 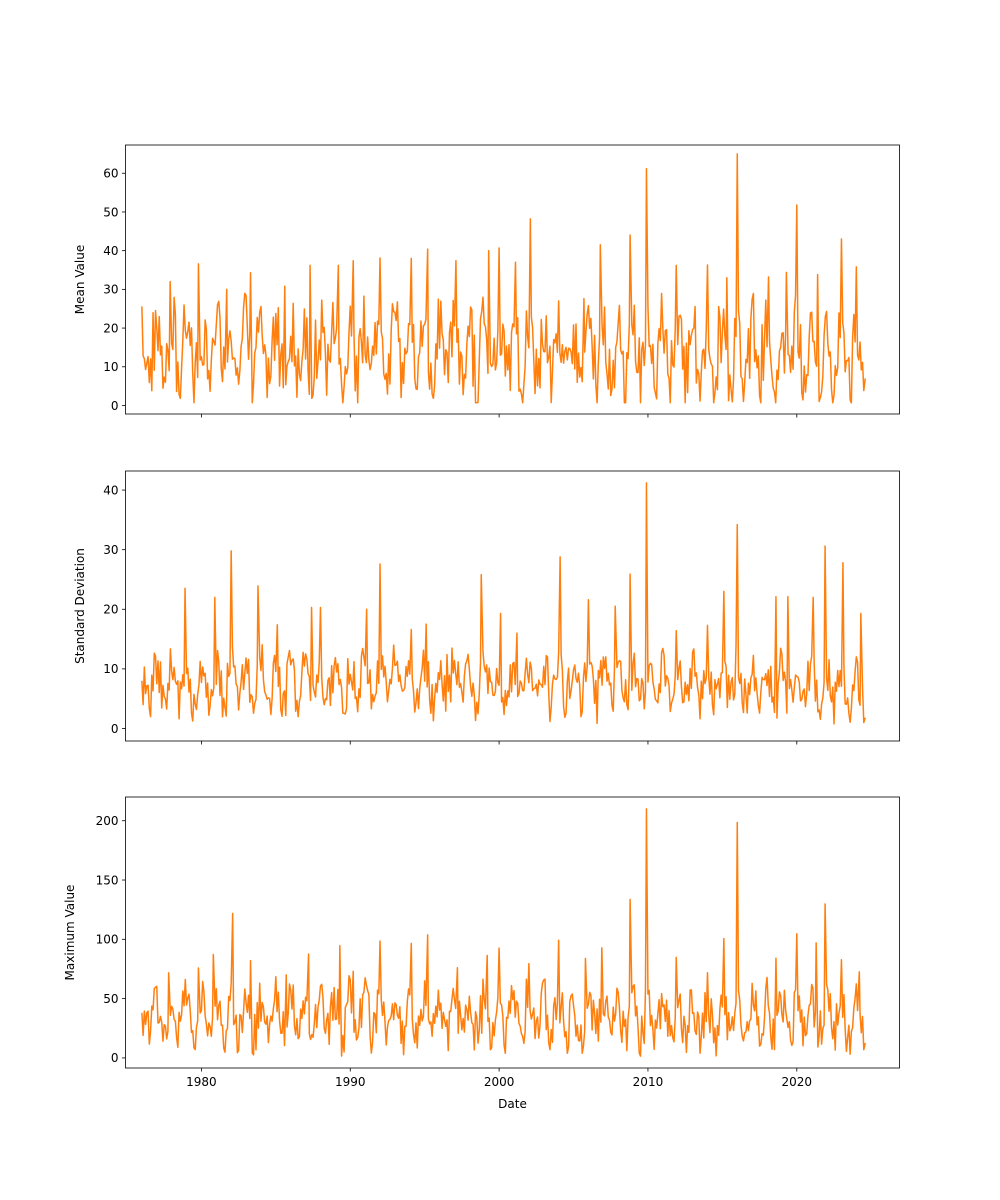 I want to click on y-tick-label: 150, so click(x=107, y=880).